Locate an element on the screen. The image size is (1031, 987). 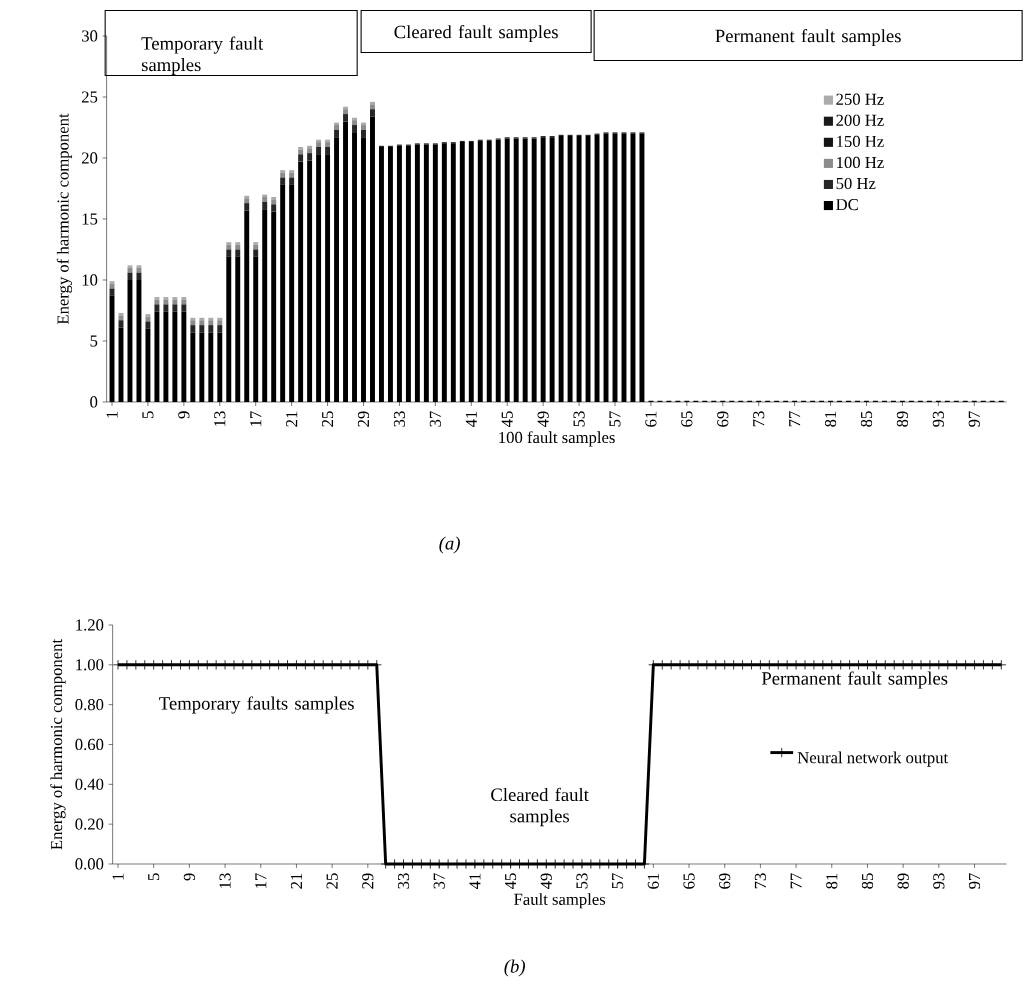
legend-label: 100 Hz is located at coordinates (860, 162).